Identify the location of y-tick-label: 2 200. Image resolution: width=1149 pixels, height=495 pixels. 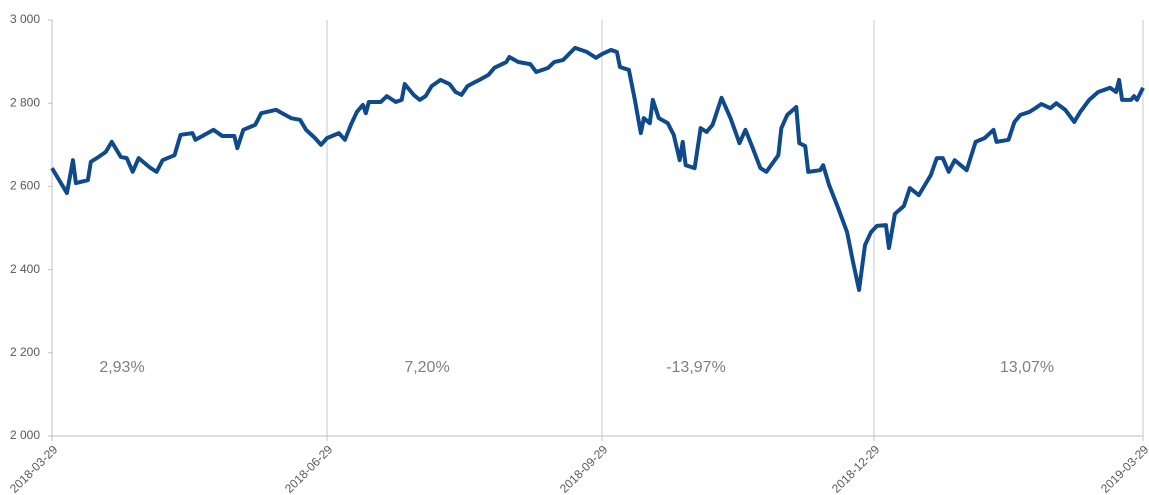
(25, 352).